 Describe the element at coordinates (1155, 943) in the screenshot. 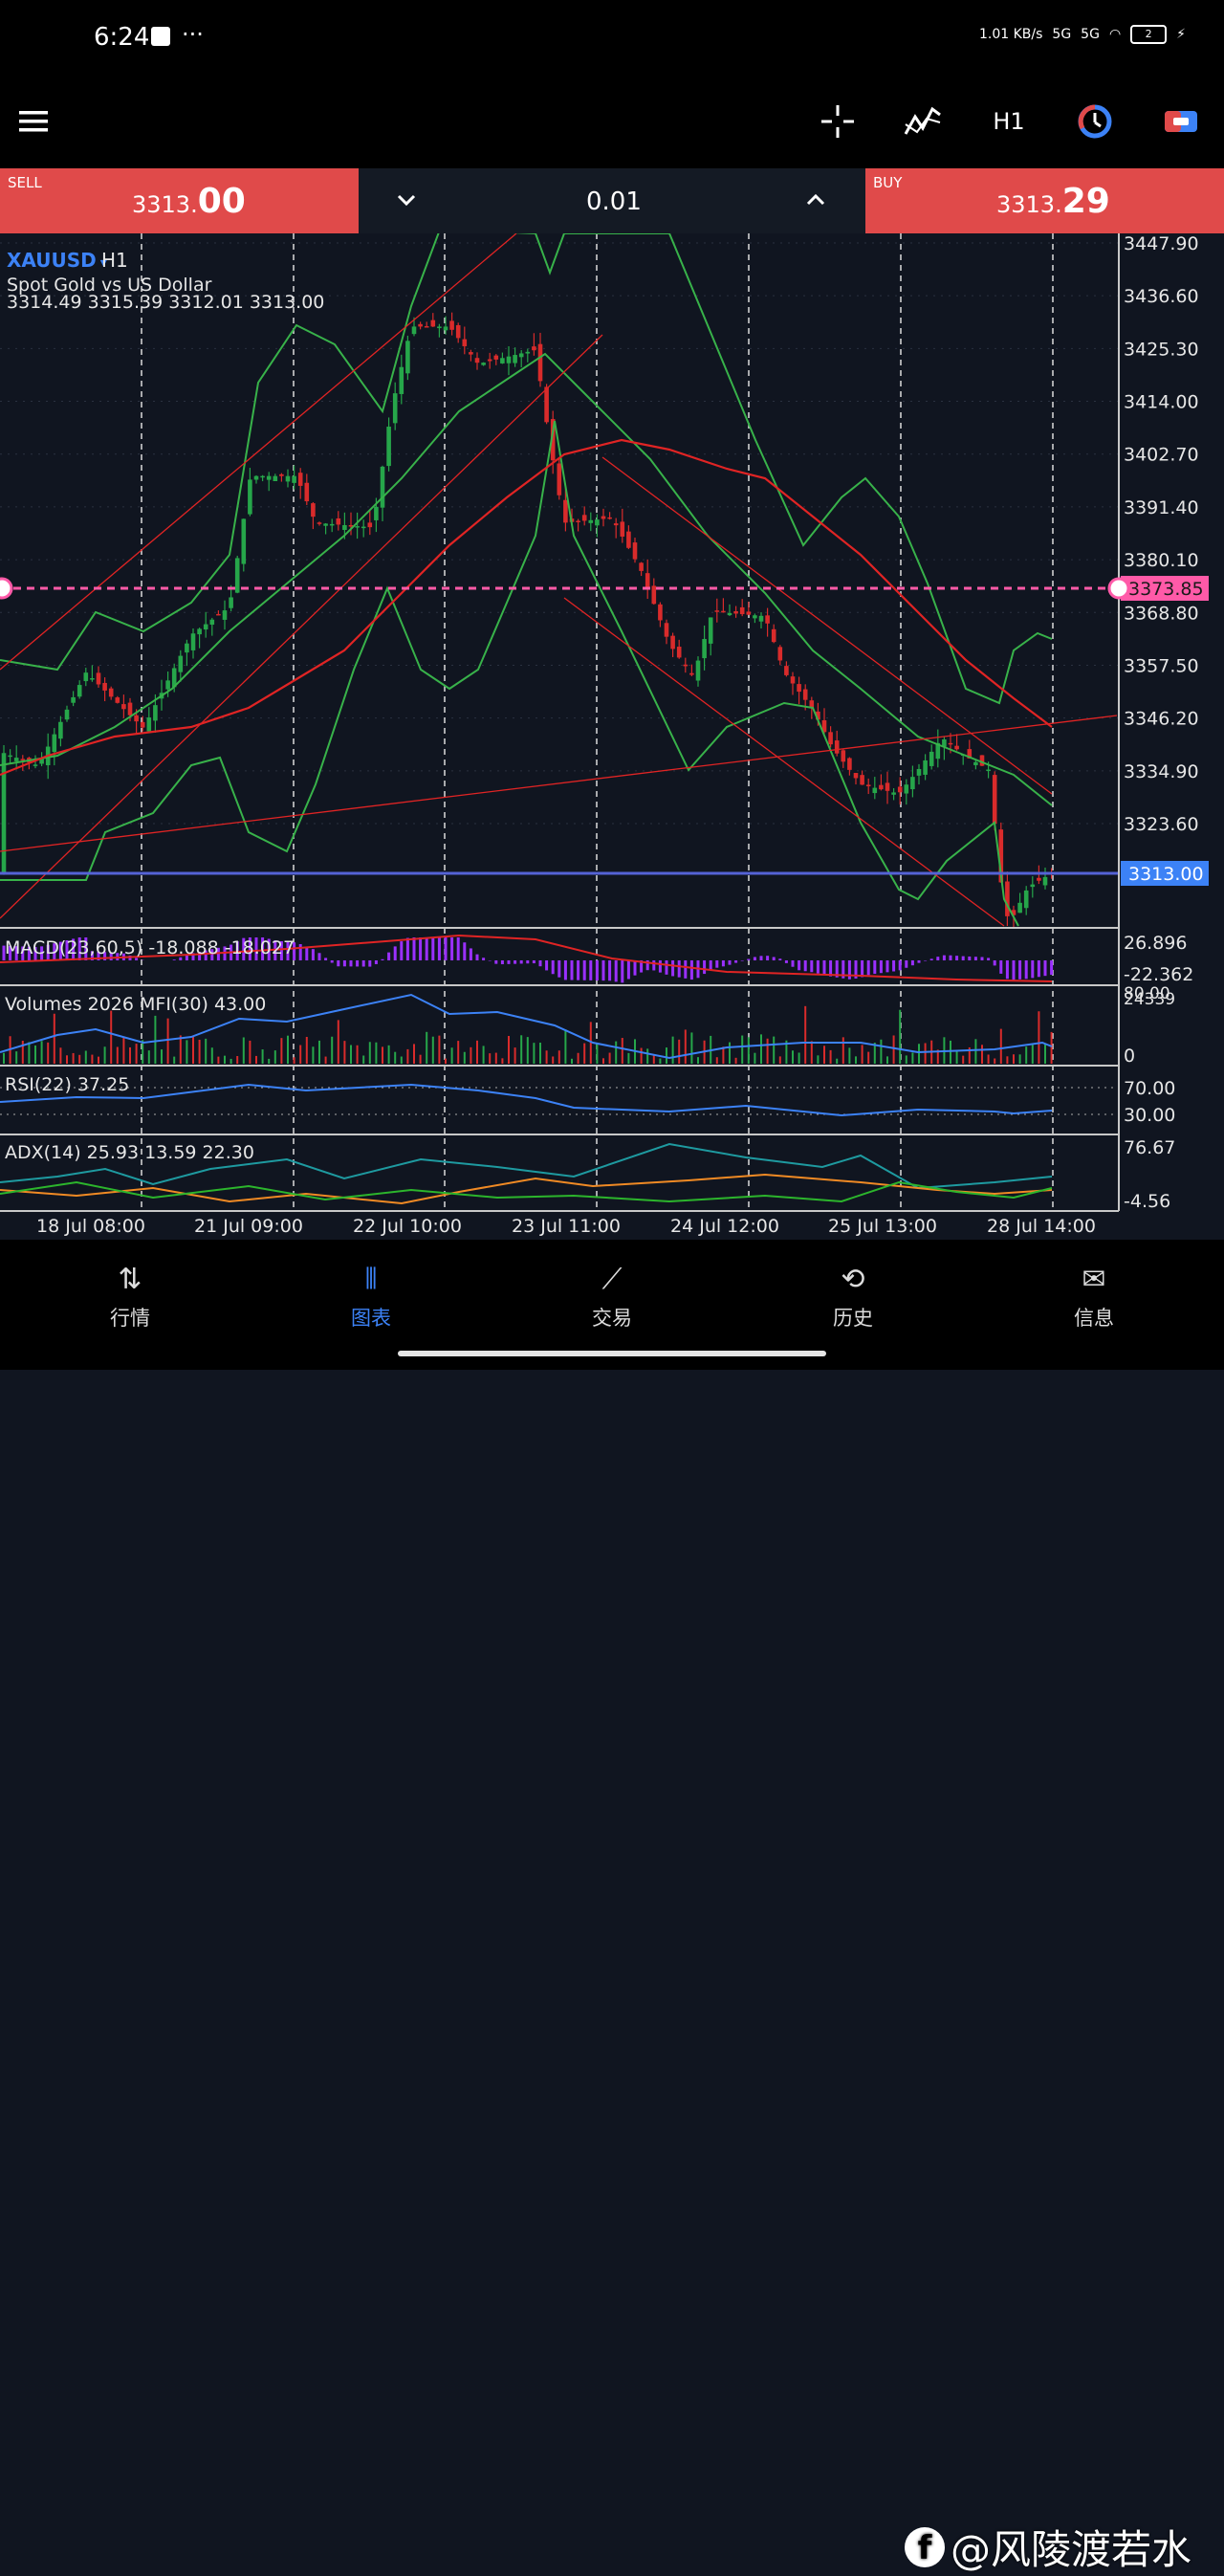

I see `macd-tick-top: 26.896` at that location.